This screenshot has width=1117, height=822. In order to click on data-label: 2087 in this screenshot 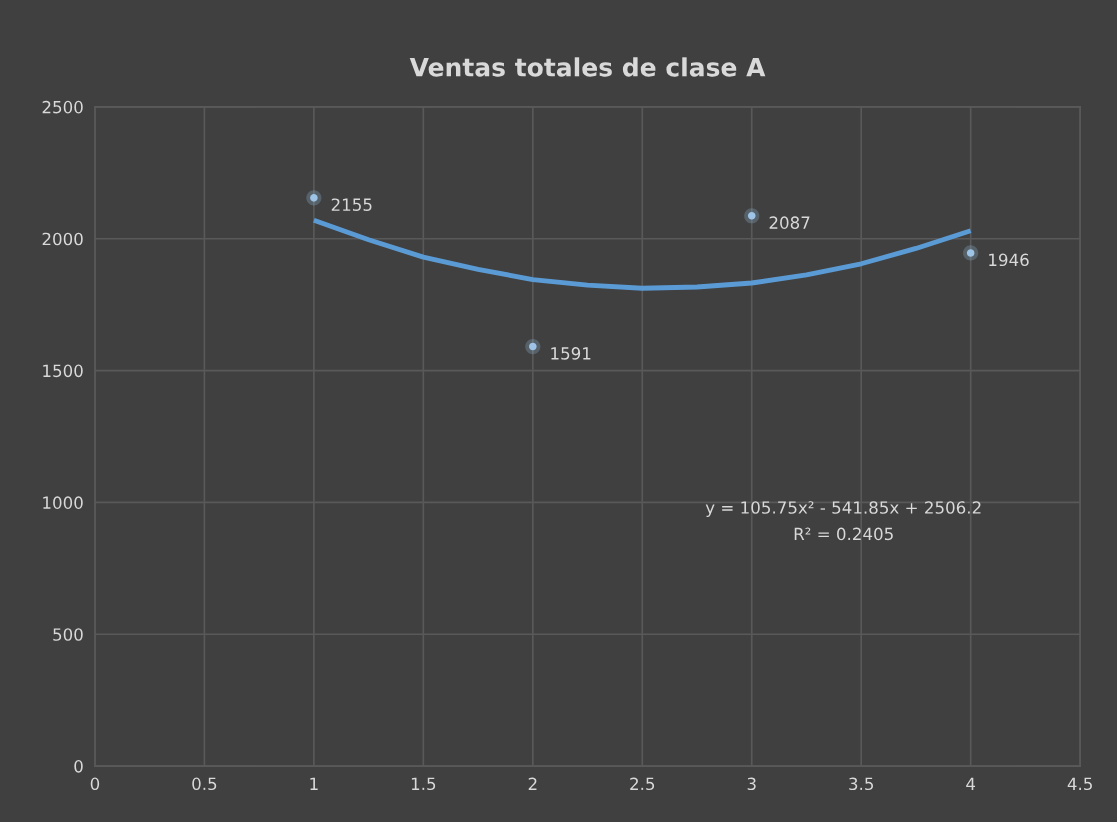, I will do `click(789, 222)`.